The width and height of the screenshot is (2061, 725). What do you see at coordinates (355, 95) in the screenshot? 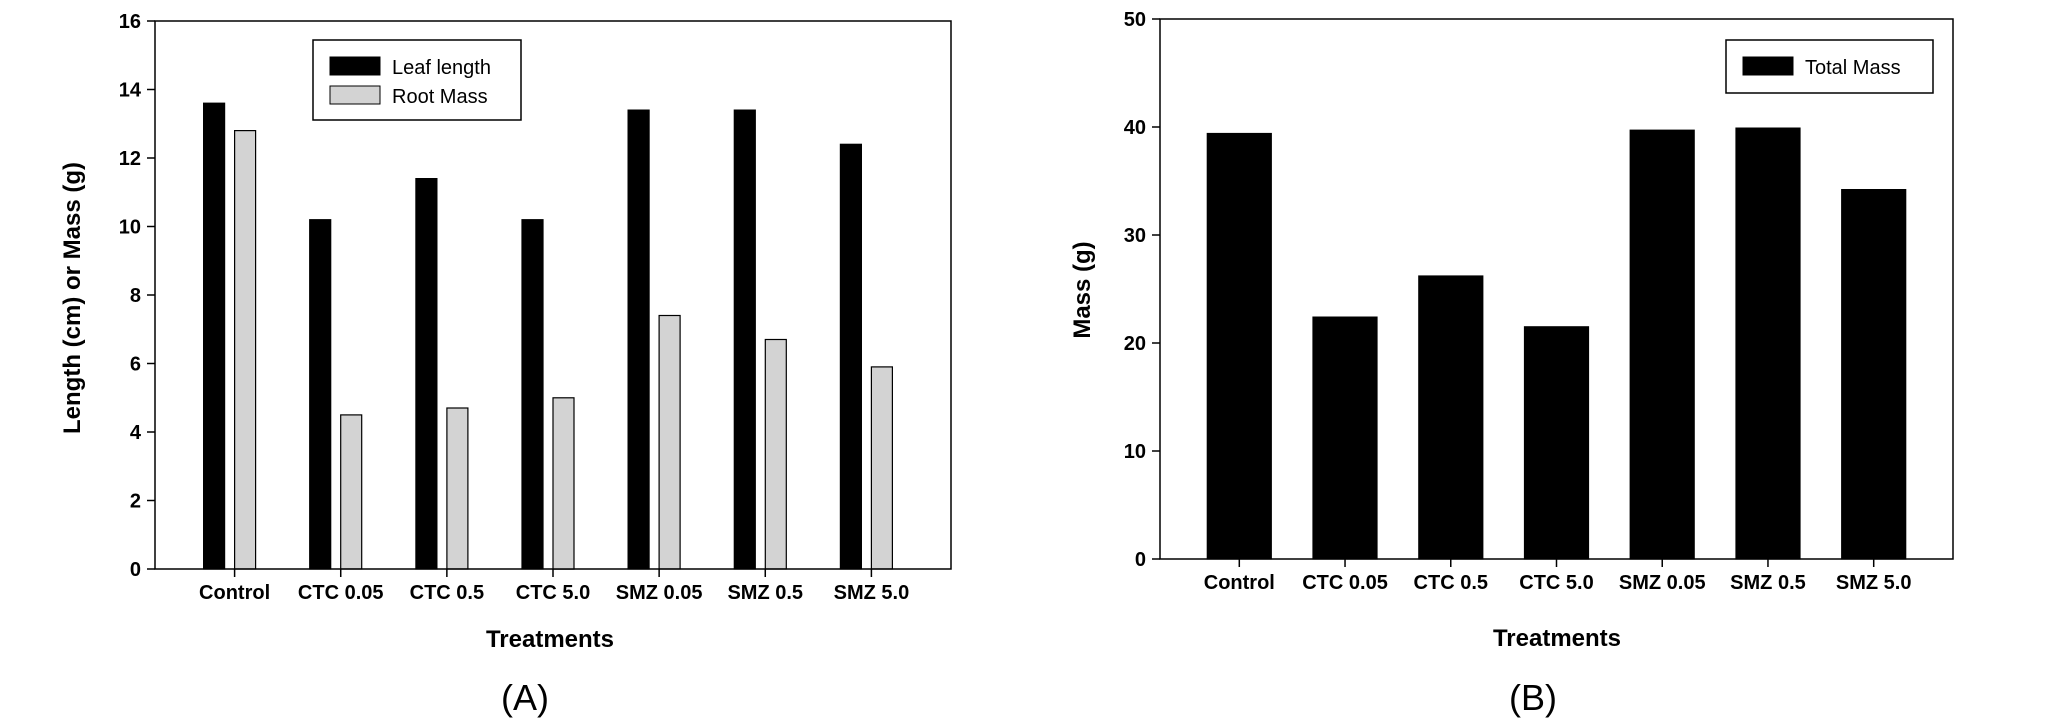
I see `legend-swatch-root-mass` at bounding box center [355, 95].